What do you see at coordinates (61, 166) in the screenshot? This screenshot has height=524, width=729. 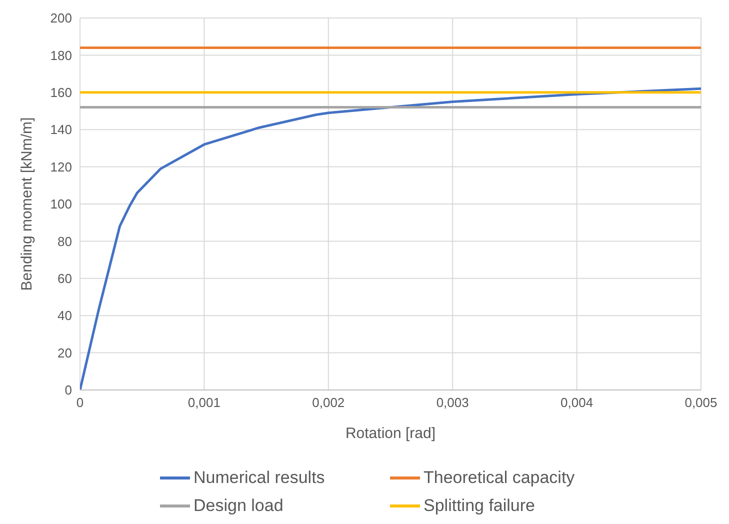 I see `y-tick-label: 120` at bounding box center [61, 166].